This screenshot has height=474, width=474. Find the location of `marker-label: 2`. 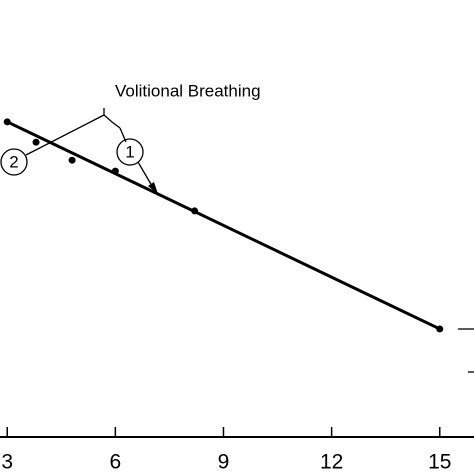

marker-label: 2 is located at coordinates (13, 161).